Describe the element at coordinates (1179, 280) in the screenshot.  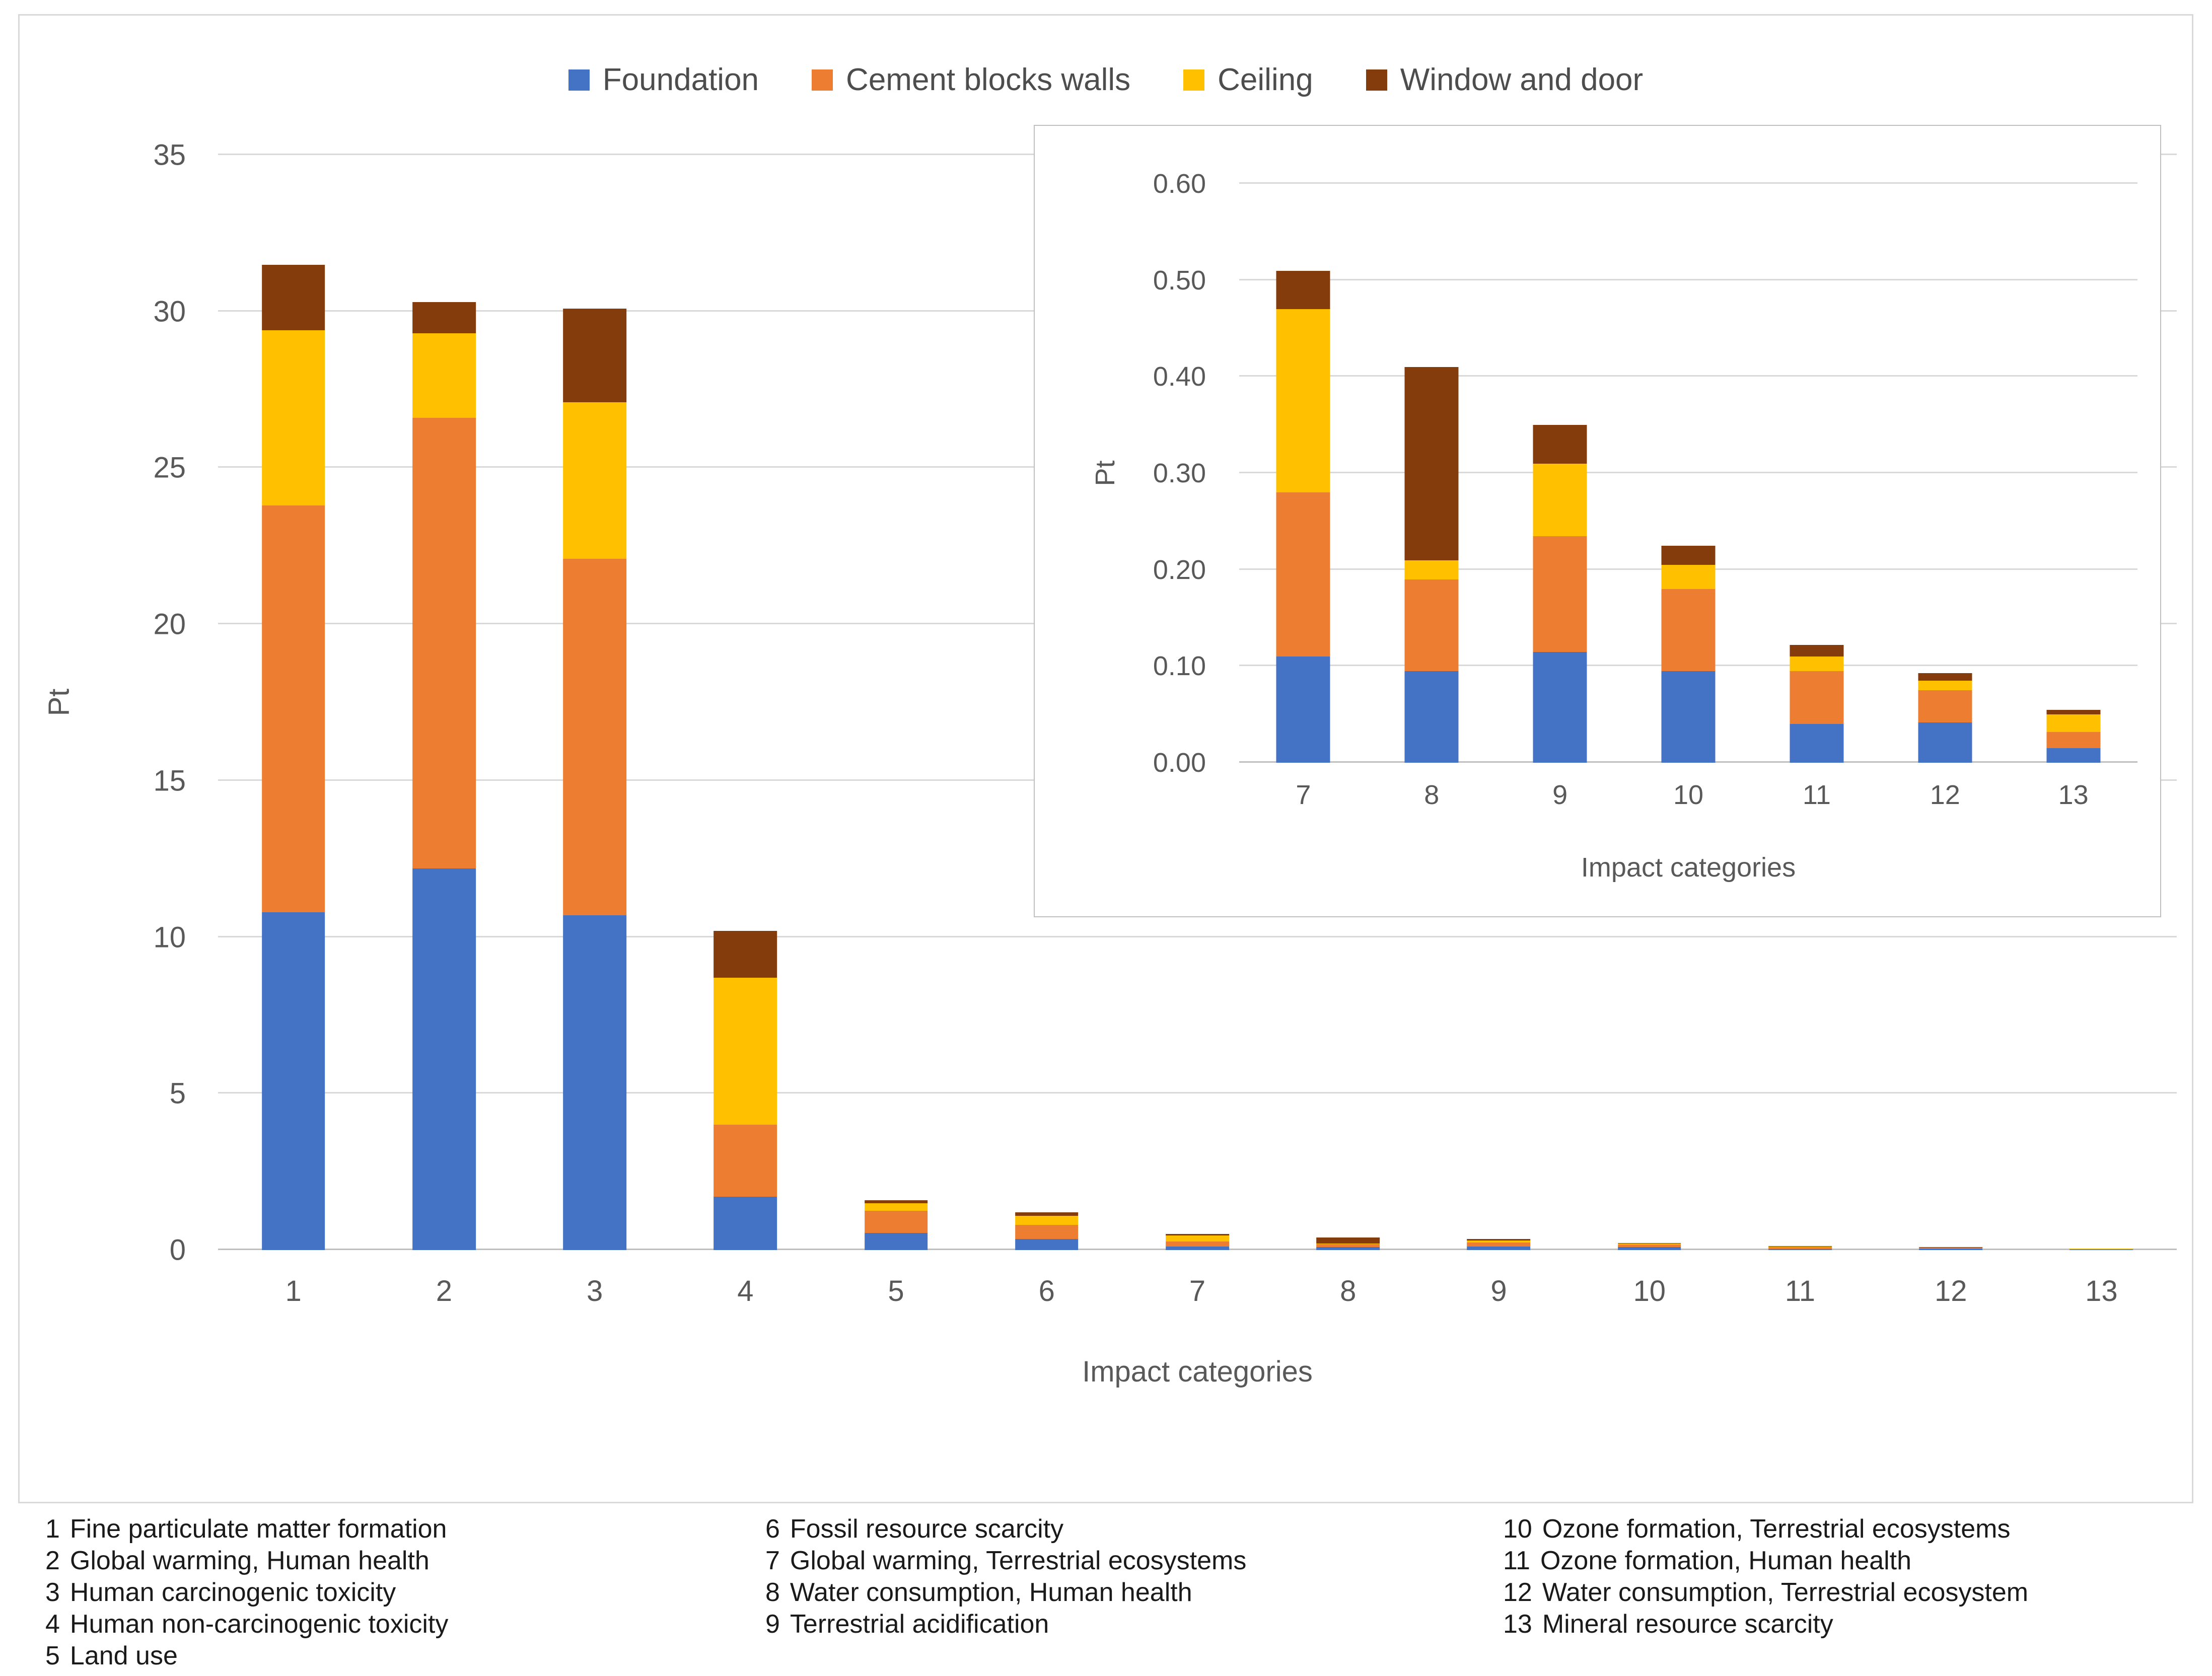
I see `y-tick-label: 0.50` at that location.